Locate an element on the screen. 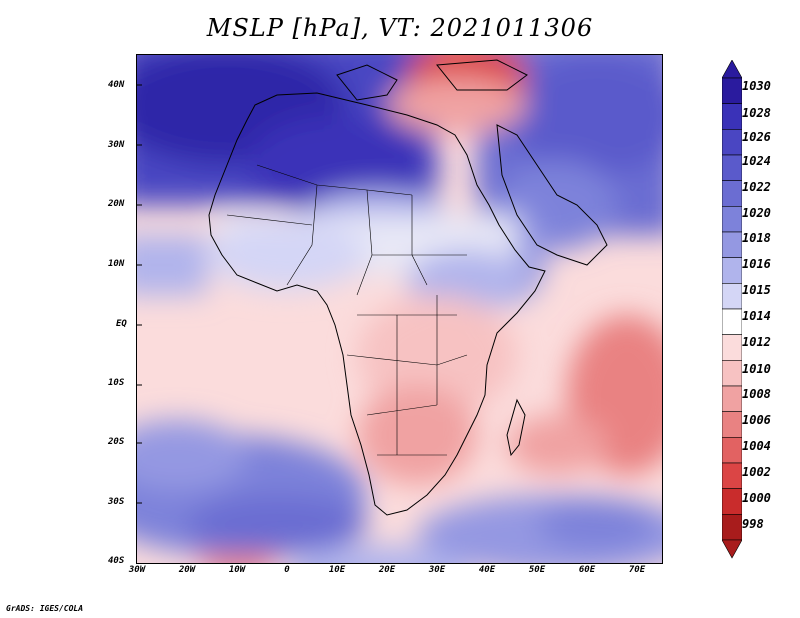 Image resolution: width=800 pixels, height=618 pixels. colorbar-label: 1018 is located at coordinates (756, 238).